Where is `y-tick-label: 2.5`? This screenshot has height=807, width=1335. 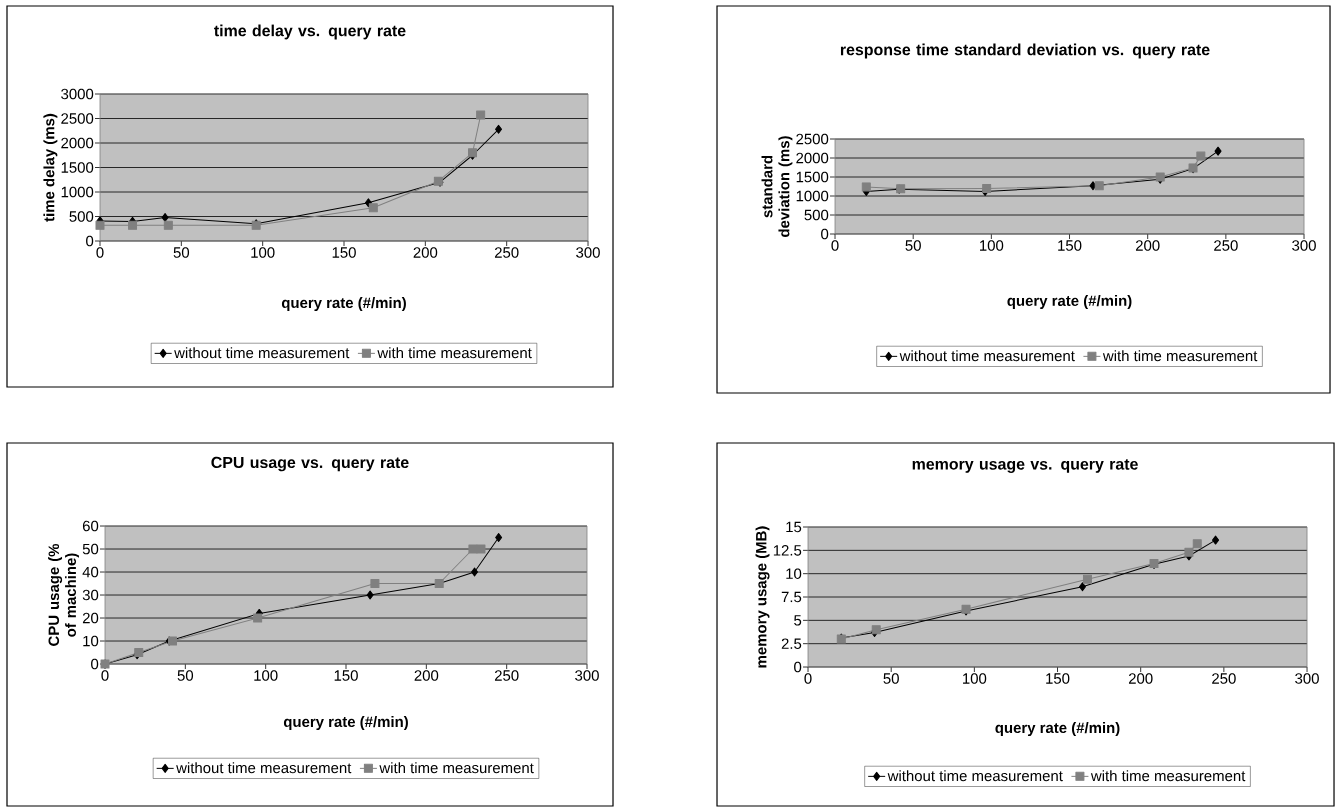
y-tick-label: 2.5 is located at coordinates (791, 643).